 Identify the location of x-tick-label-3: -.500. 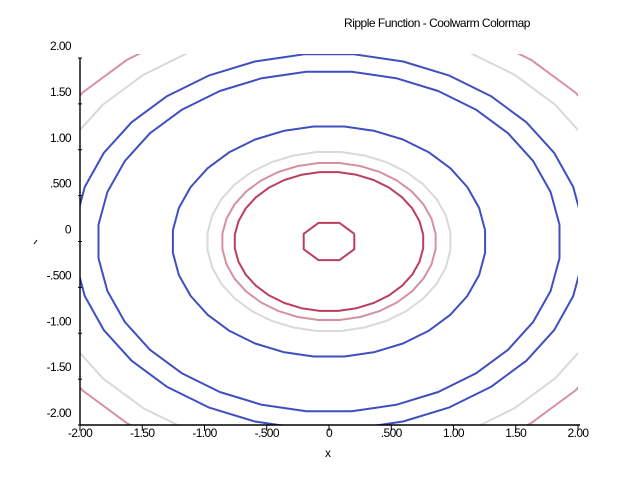
(267, 433).